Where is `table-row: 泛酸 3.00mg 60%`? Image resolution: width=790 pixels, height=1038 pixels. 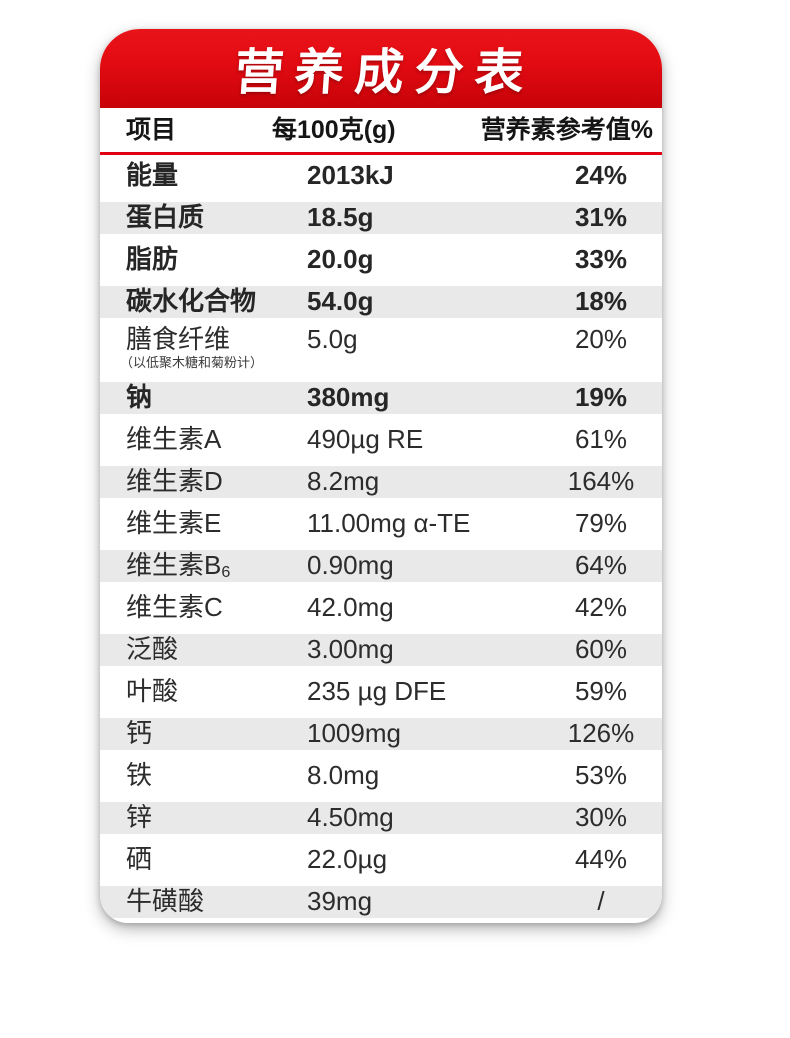
table-row: 泛酸 3.00mg 60% is located at coordinates (381, 650).